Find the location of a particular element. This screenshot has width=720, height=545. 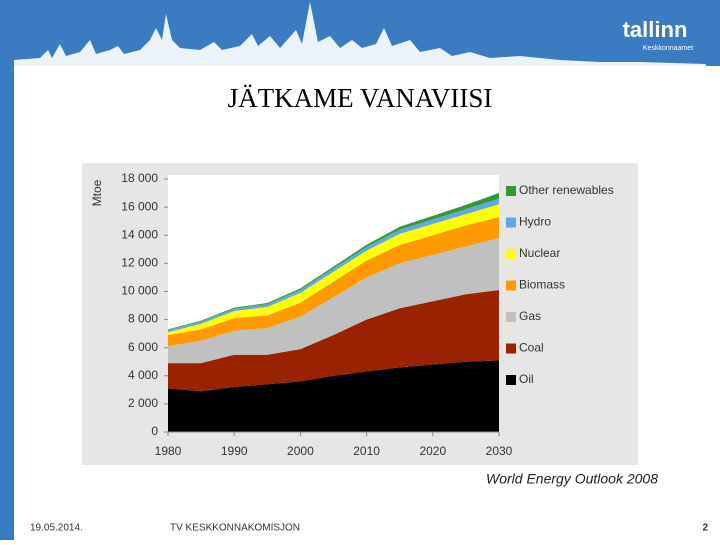

skyline is located at coordinates (360, 34).